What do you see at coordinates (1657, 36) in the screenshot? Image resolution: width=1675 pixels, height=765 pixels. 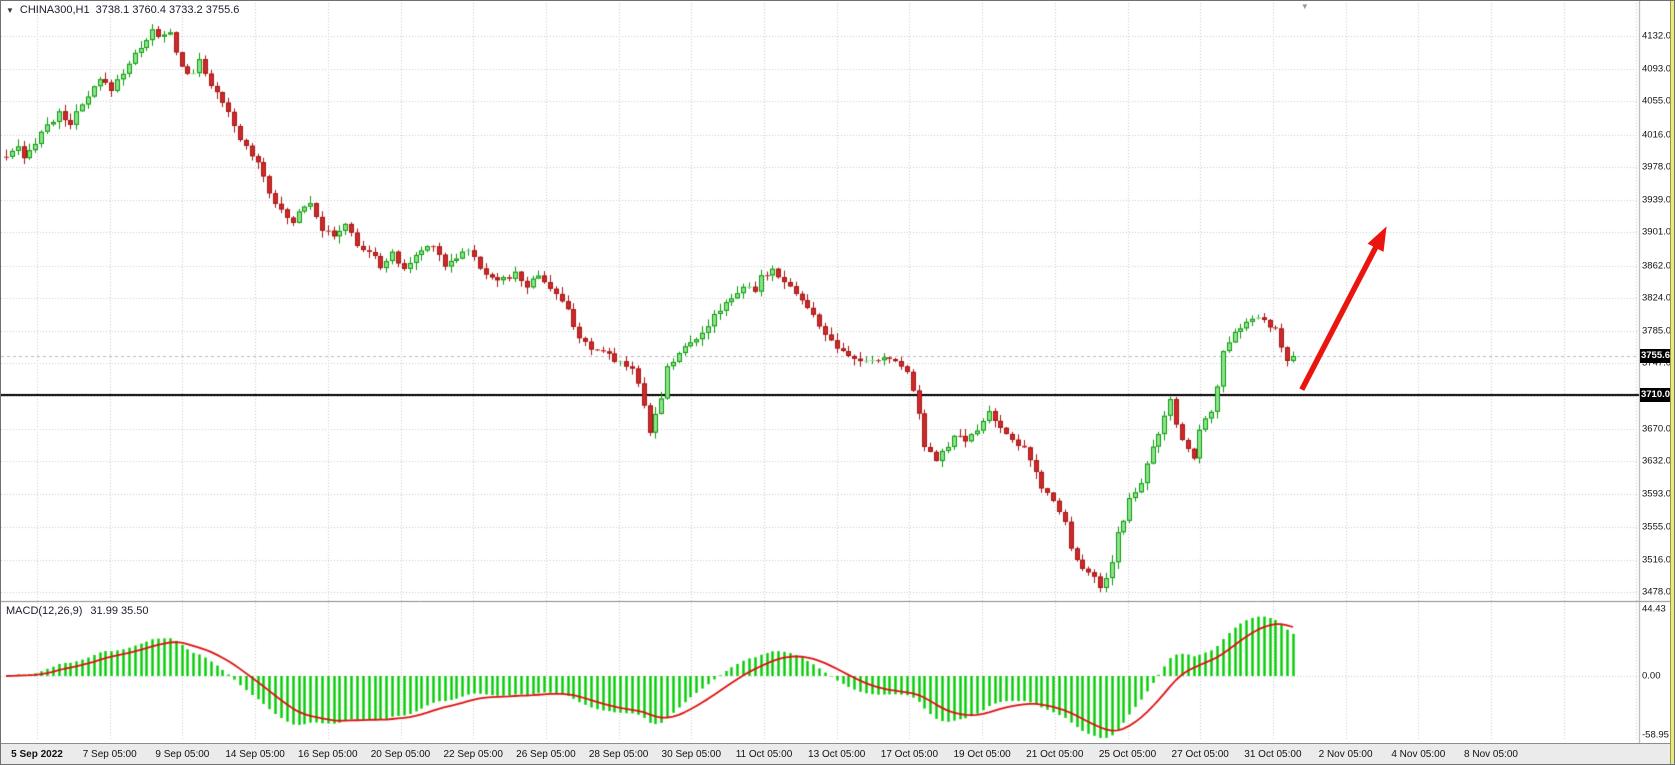 I see `price-axis-label: 4132.0` at bounding box center [1657, 36].